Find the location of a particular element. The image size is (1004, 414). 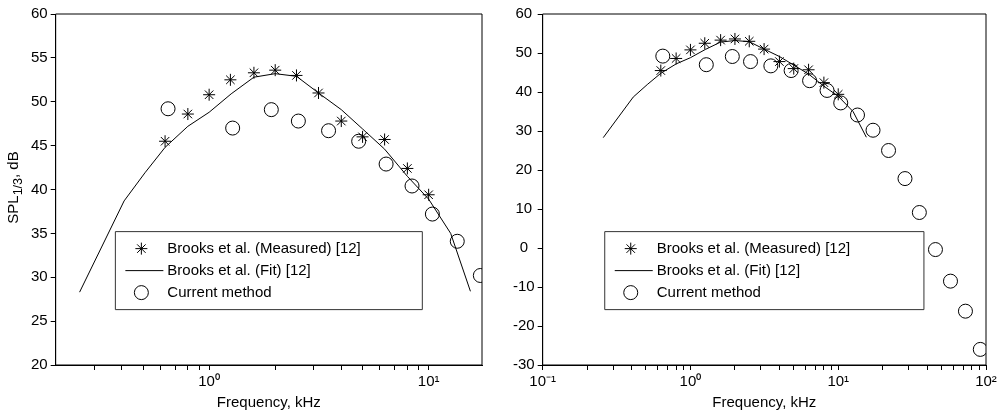

y-tick-label: -30 is located at coordinates (524, 364).